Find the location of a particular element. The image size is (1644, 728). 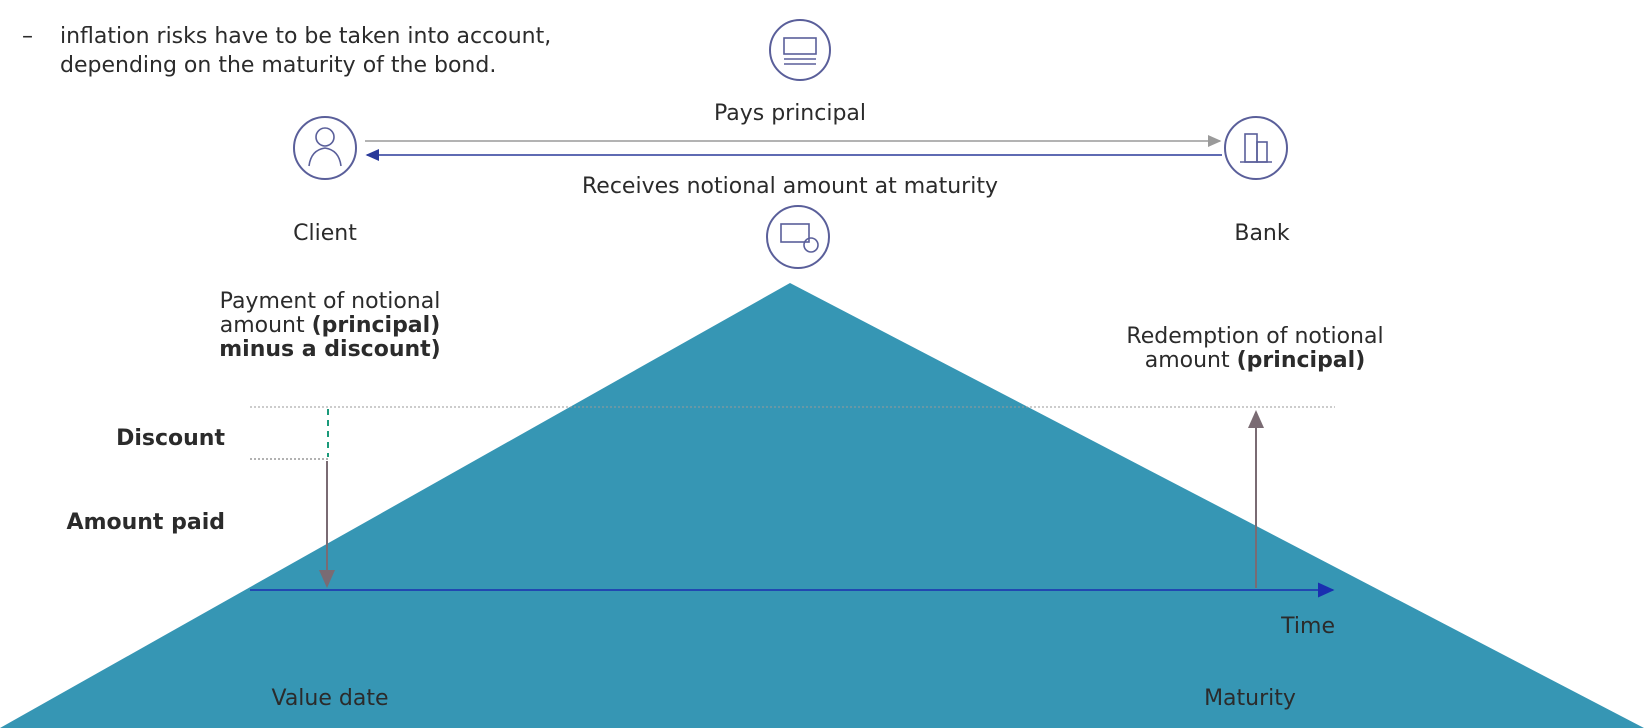

icon-client is located at coordinates (325, 148).